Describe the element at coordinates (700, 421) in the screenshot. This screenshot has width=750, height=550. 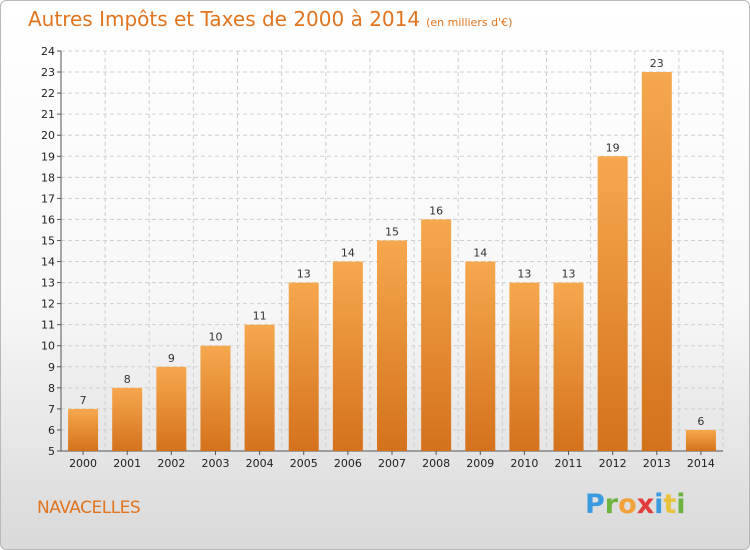
I see `data-label: 6` at that location.